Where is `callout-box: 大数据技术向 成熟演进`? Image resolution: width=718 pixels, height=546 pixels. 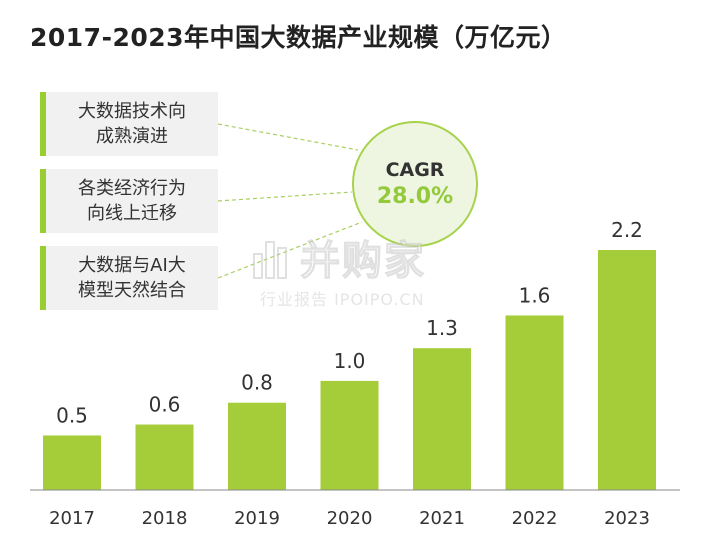
callout-box: 大数据技术向 成熟演进 is located at coordinates (129, 124).